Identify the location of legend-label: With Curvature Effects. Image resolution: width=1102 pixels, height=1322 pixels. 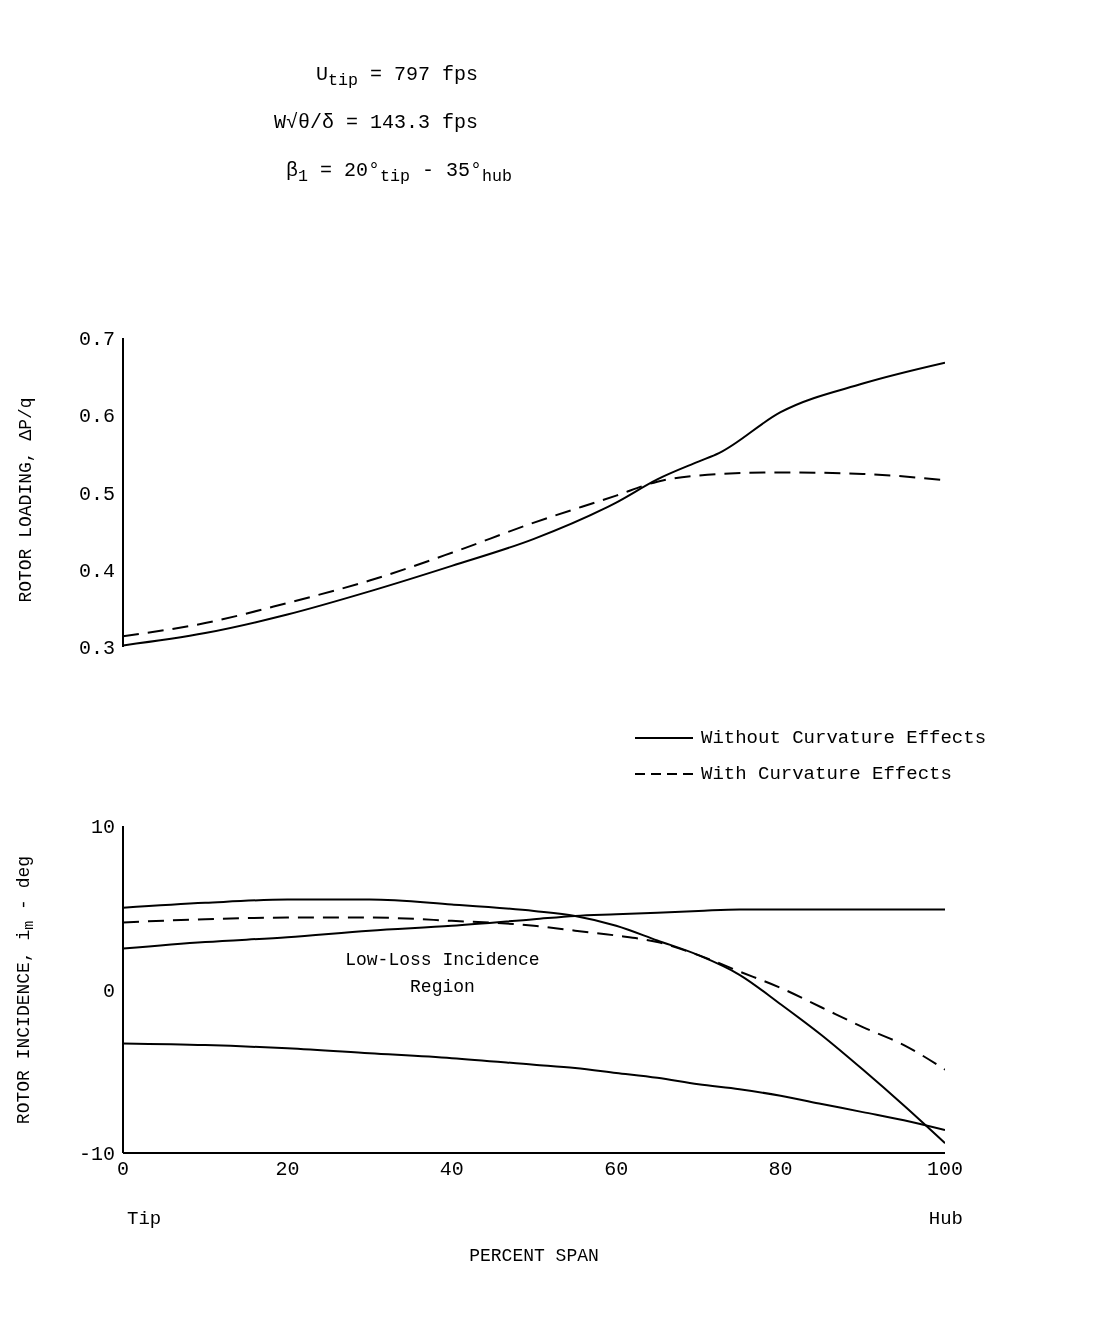
(826, 774).